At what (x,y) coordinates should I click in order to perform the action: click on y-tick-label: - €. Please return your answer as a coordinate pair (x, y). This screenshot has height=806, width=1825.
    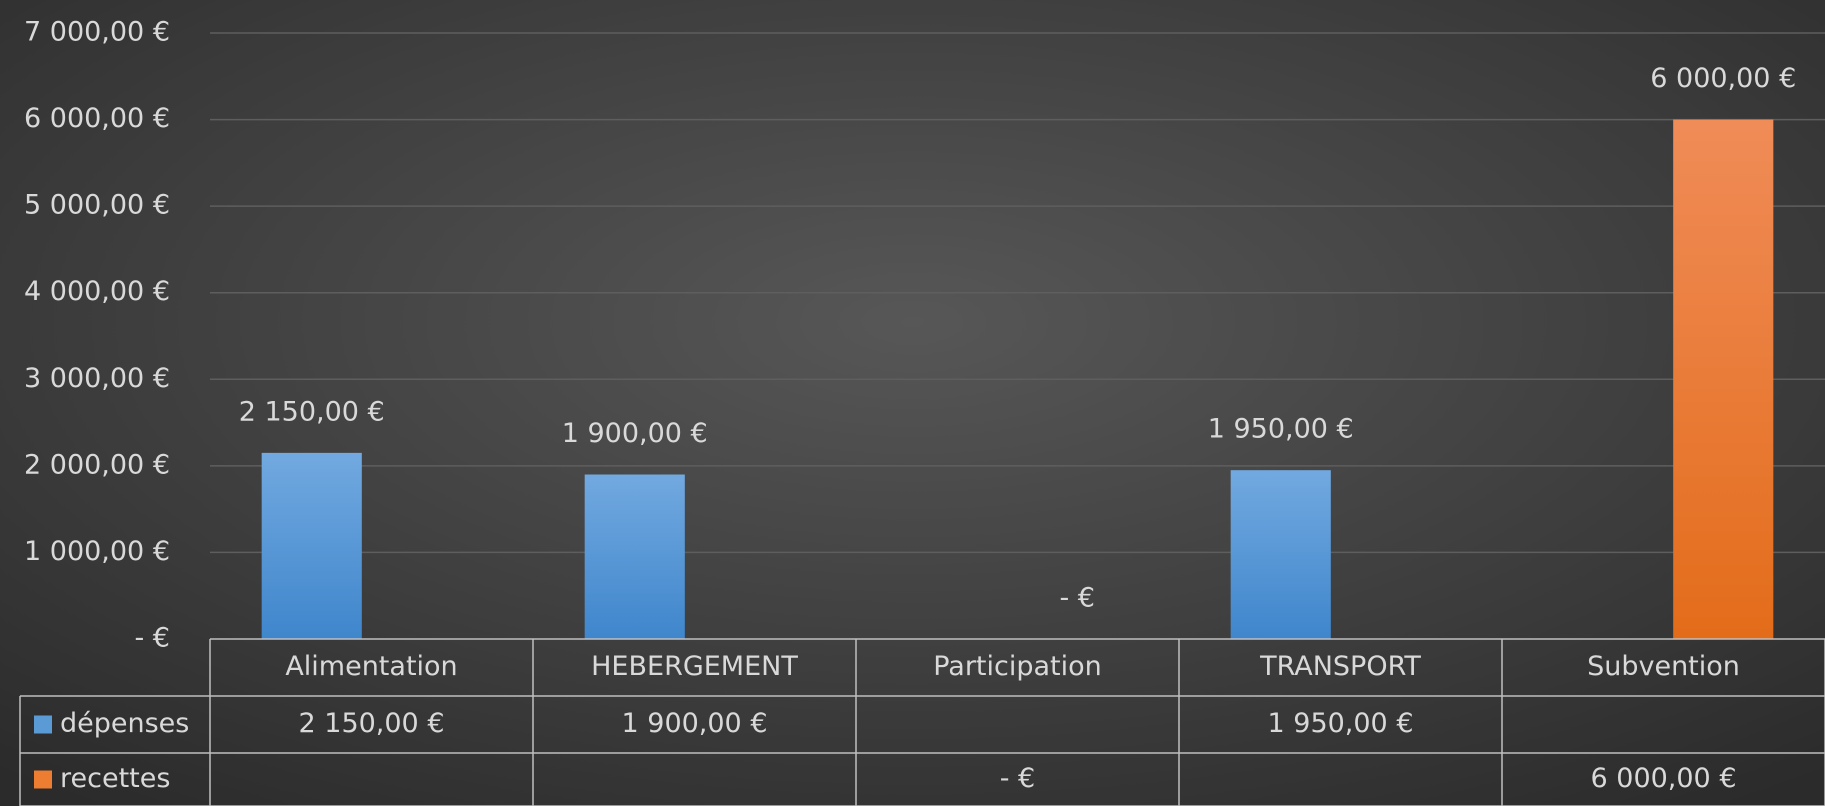
    Looking at the image, I should click on (152, 638).